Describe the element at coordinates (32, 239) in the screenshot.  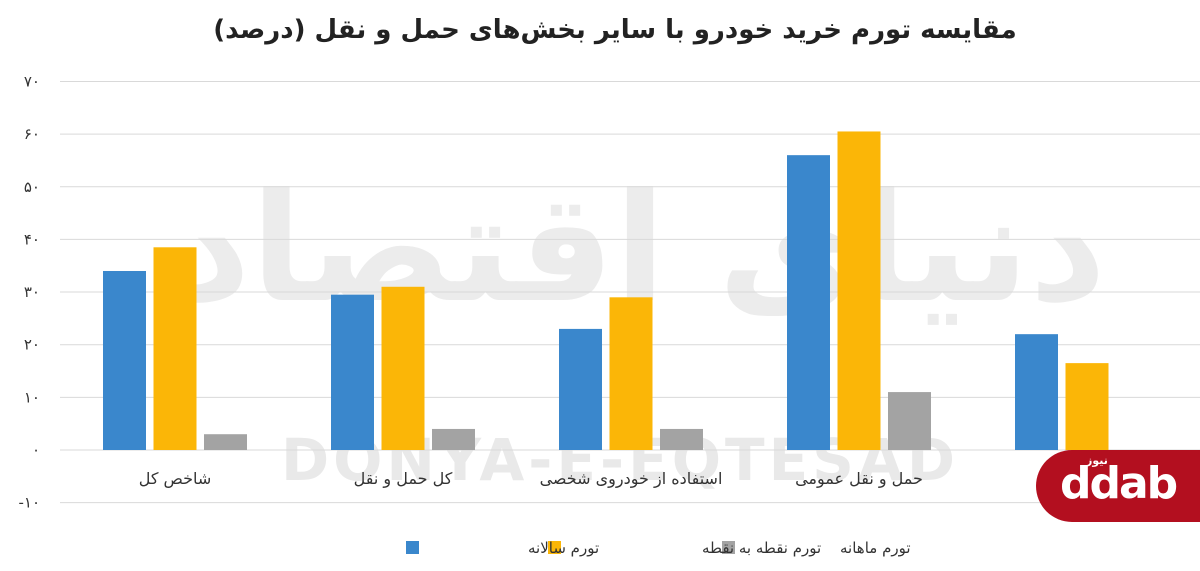
I see `y-tick-label: ۴۰` at that location.